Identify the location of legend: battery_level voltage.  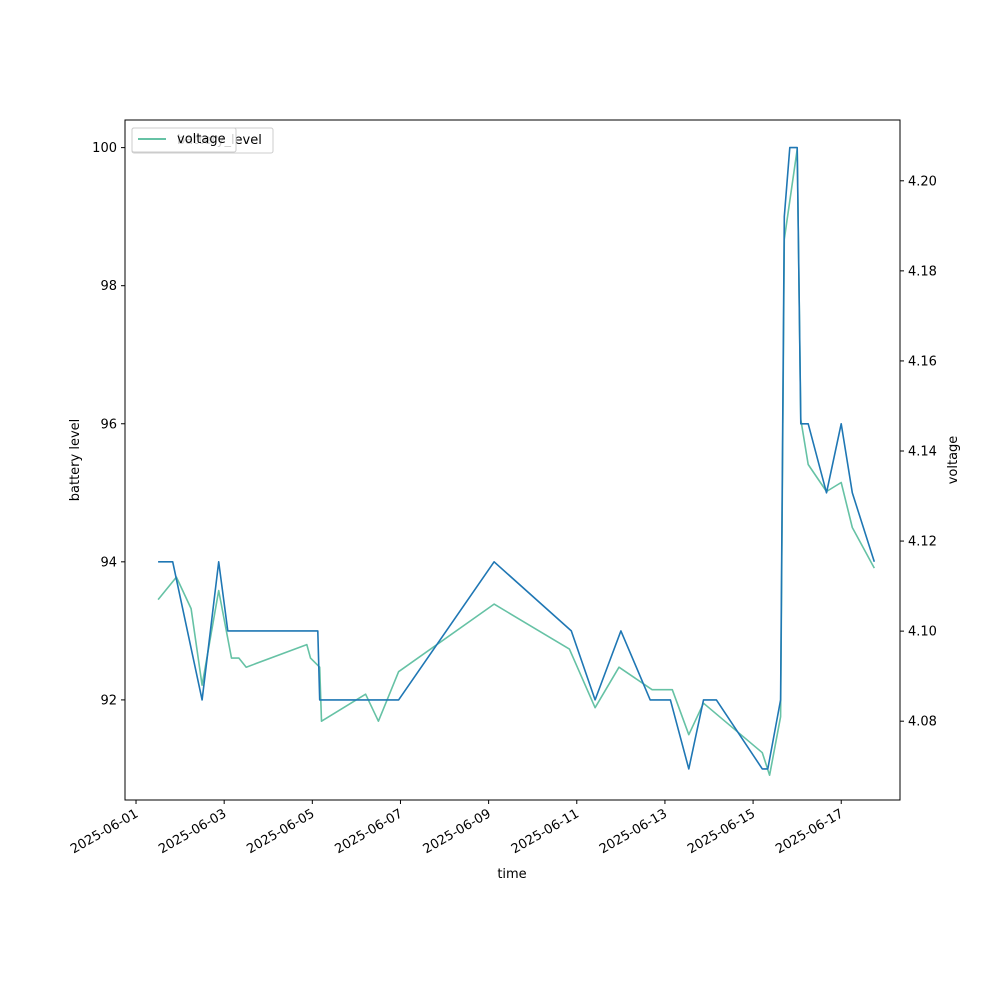
(202, 140).